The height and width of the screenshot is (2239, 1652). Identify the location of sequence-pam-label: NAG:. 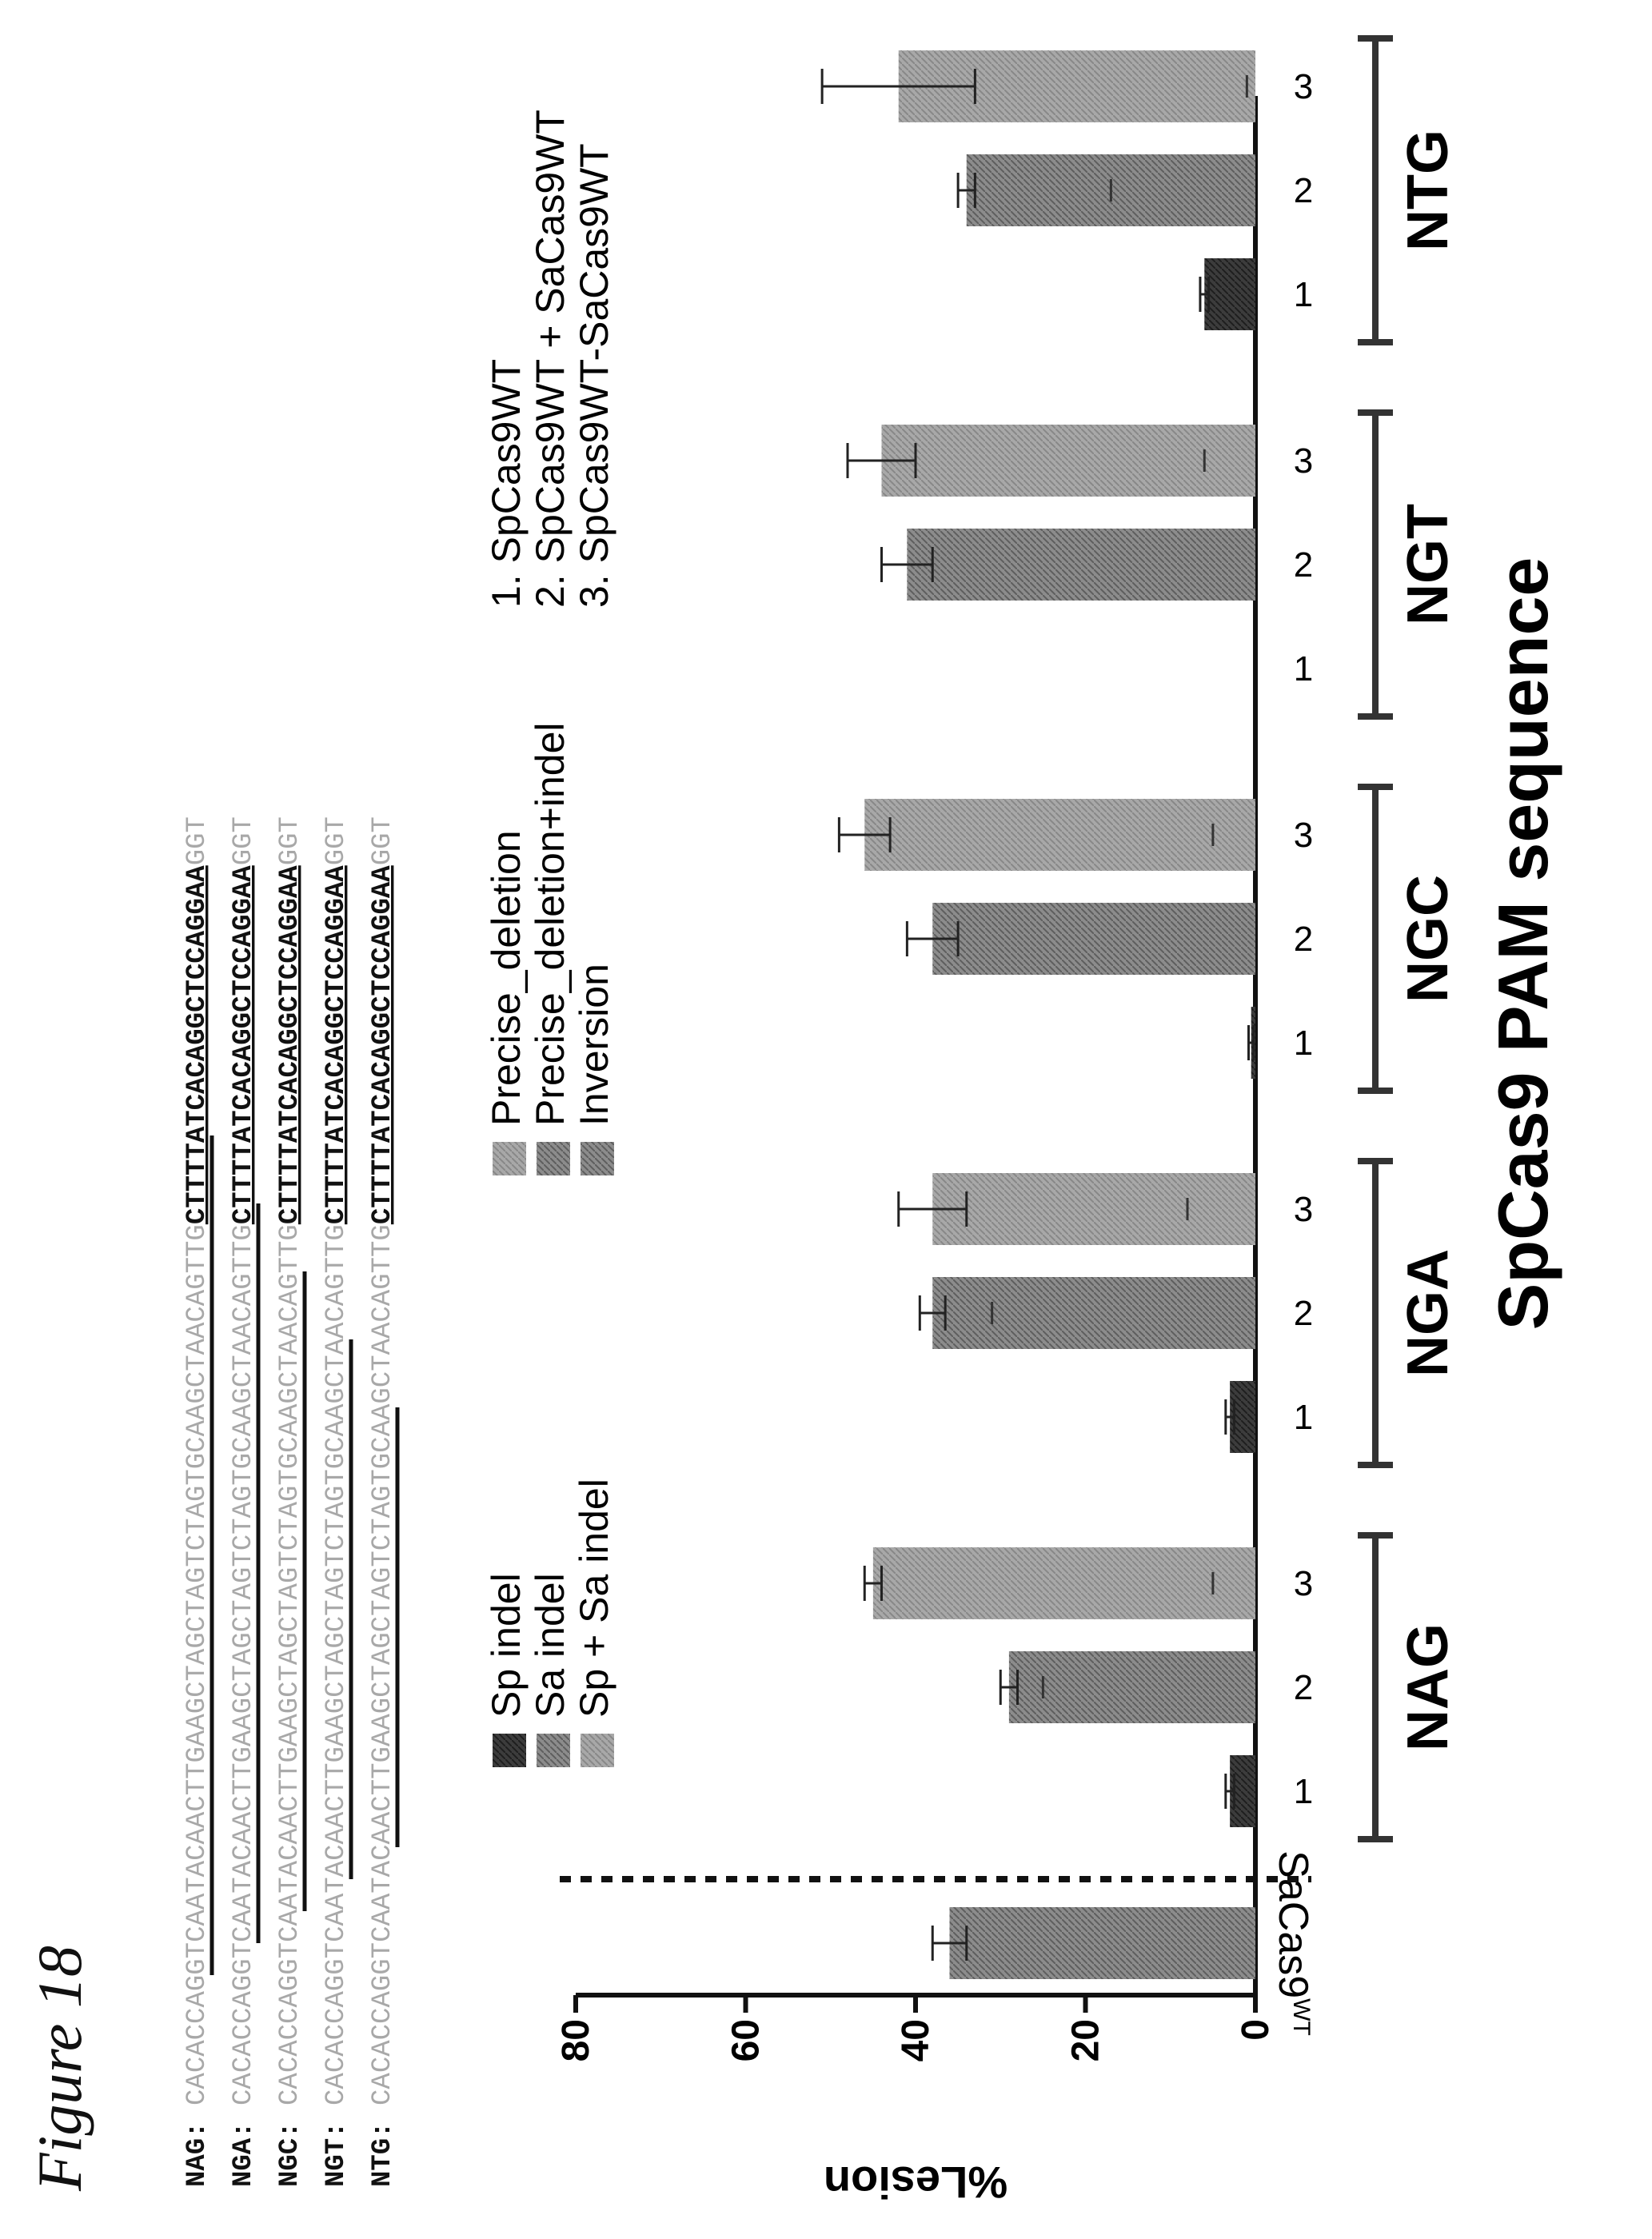
(197, 2146).